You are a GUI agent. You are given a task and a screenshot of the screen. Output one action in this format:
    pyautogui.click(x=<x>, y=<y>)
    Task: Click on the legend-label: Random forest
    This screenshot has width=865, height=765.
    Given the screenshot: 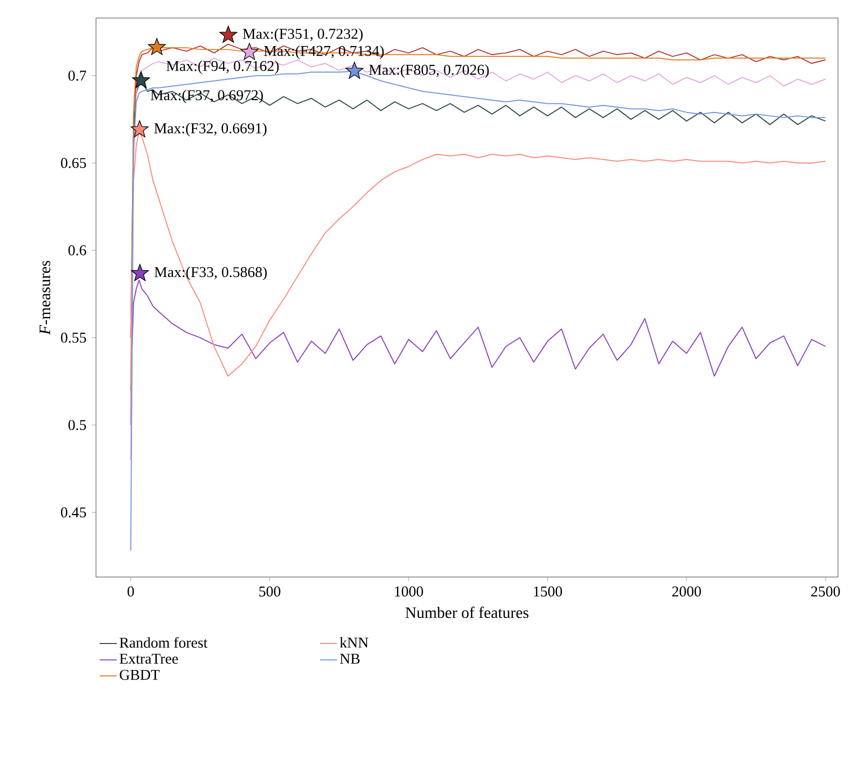 What is the action you would take?
    pyautogui.click(x=164, y=642)
    